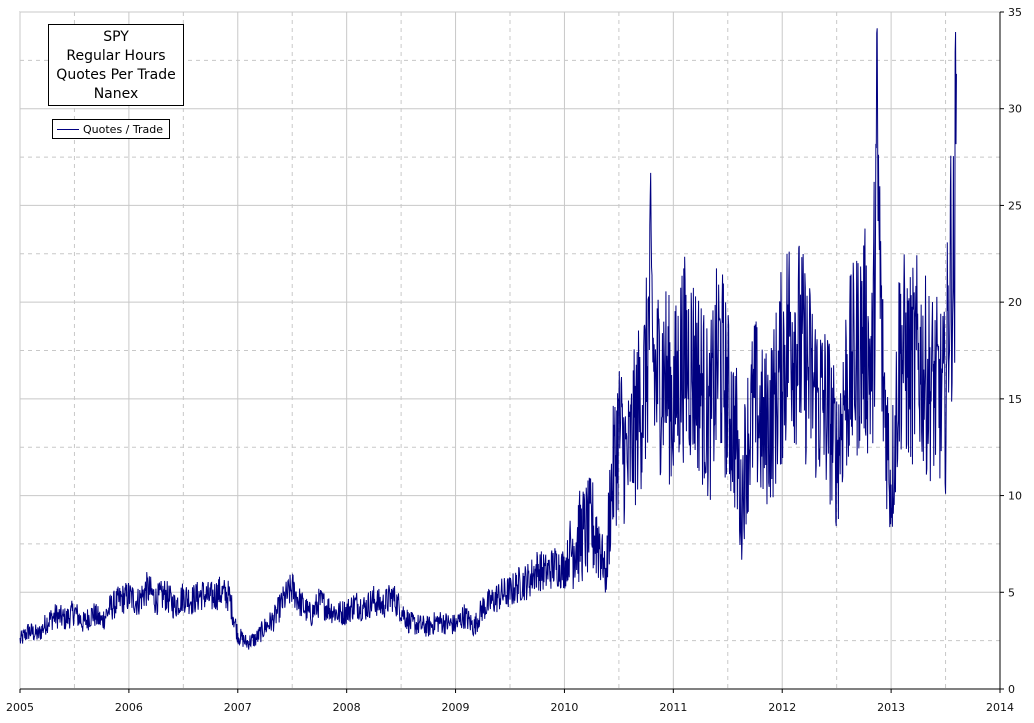 The image size is (1034, 723). I want to click on x-tick-label: 2013, so click(891, 707).